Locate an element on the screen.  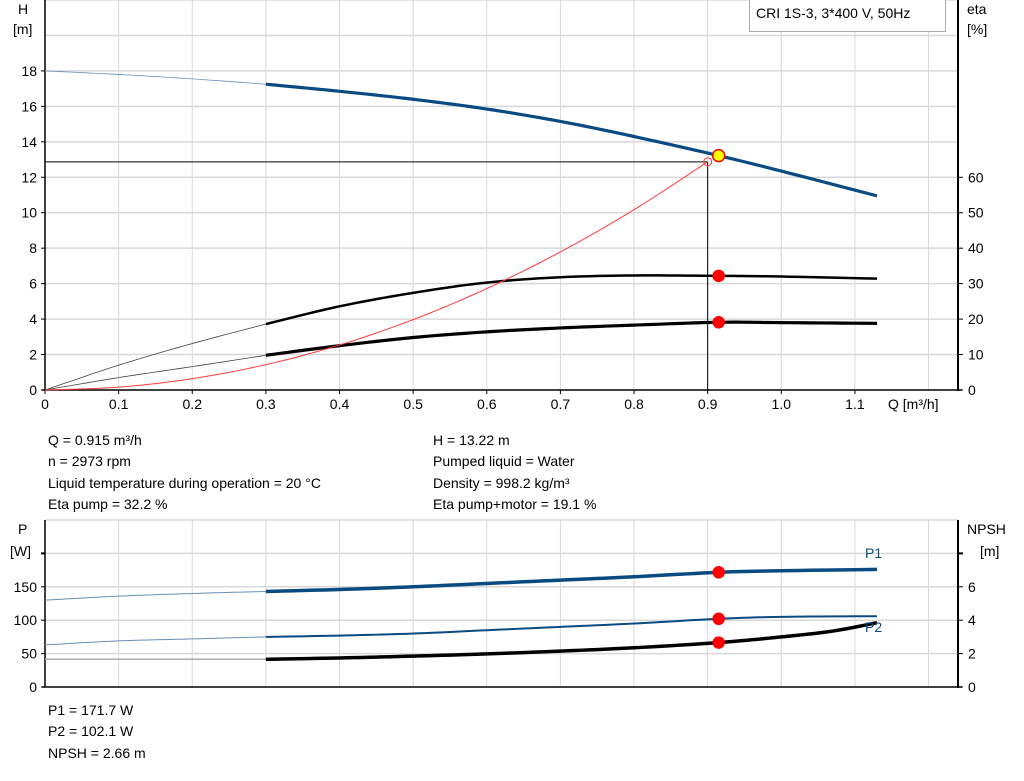
y-tick-label: 150 is located at coordinates (26, 587).